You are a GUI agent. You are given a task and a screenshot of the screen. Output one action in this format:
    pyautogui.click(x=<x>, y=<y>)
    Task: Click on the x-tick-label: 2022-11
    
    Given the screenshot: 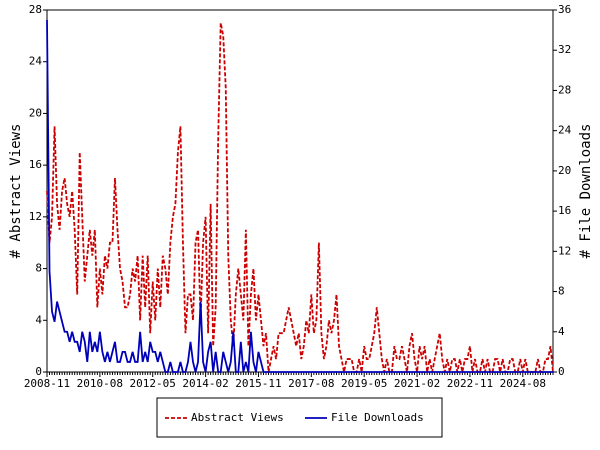 What is the action you would take?
    pyautogui.click(x=470, y=383)
    